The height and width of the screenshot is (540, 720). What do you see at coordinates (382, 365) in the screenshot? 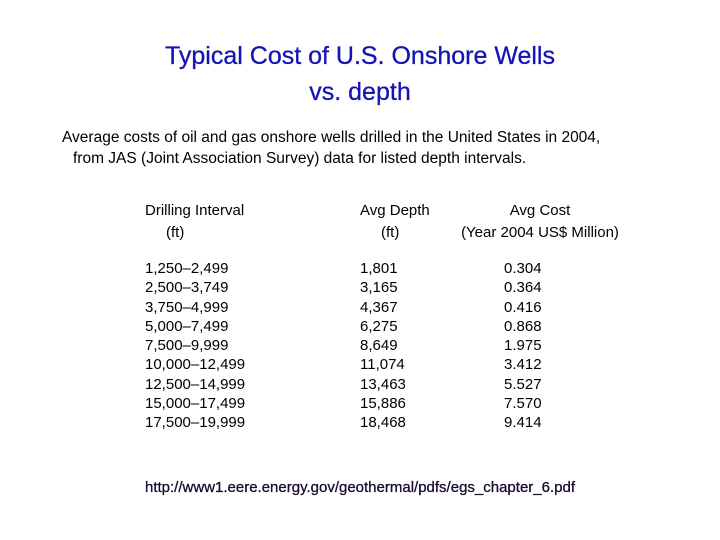
I see `table-cell-depth: 11,074` at bounding box center [382, 365].